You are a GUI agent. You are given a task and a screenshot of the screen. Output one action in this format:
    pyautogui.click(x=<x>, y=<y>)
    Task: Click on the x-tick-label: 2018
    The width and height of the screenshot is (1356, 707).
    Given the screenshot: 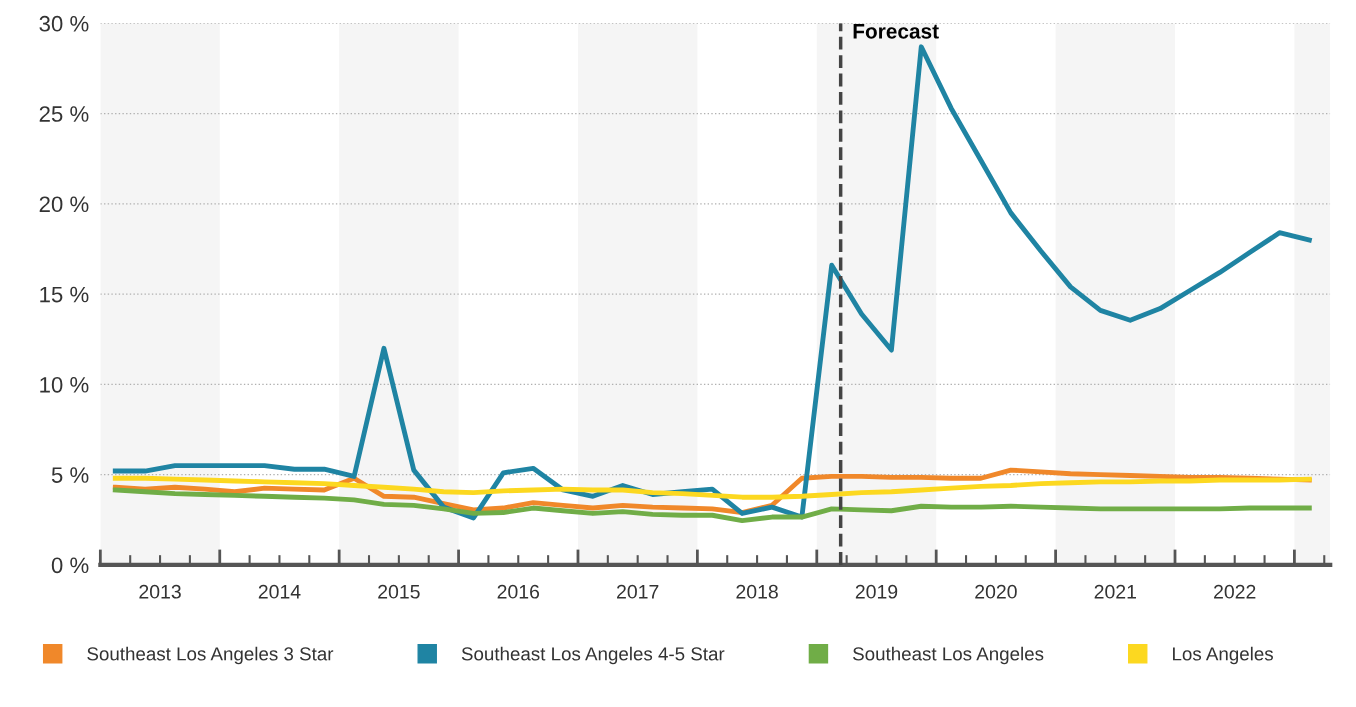 What is the action you would take?
    pyautogui.click(x=757, y=591)
    